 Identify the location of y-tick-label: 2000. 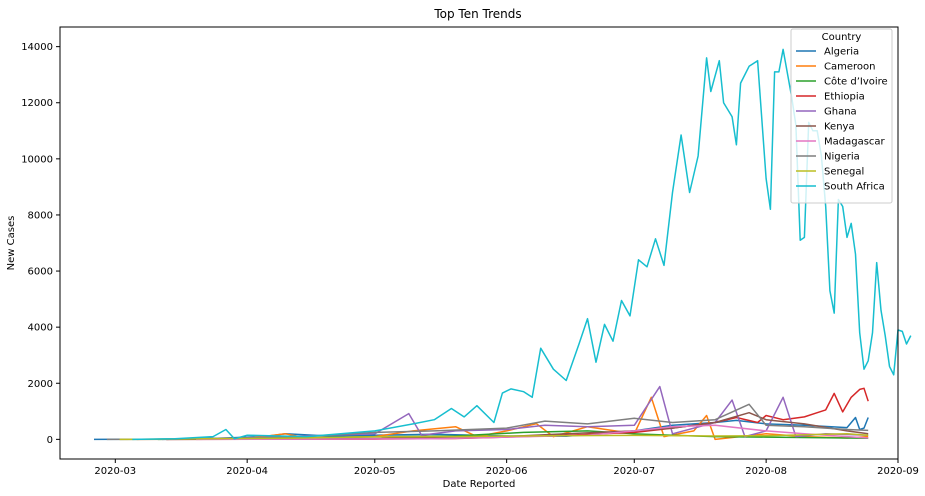
(40, 384).